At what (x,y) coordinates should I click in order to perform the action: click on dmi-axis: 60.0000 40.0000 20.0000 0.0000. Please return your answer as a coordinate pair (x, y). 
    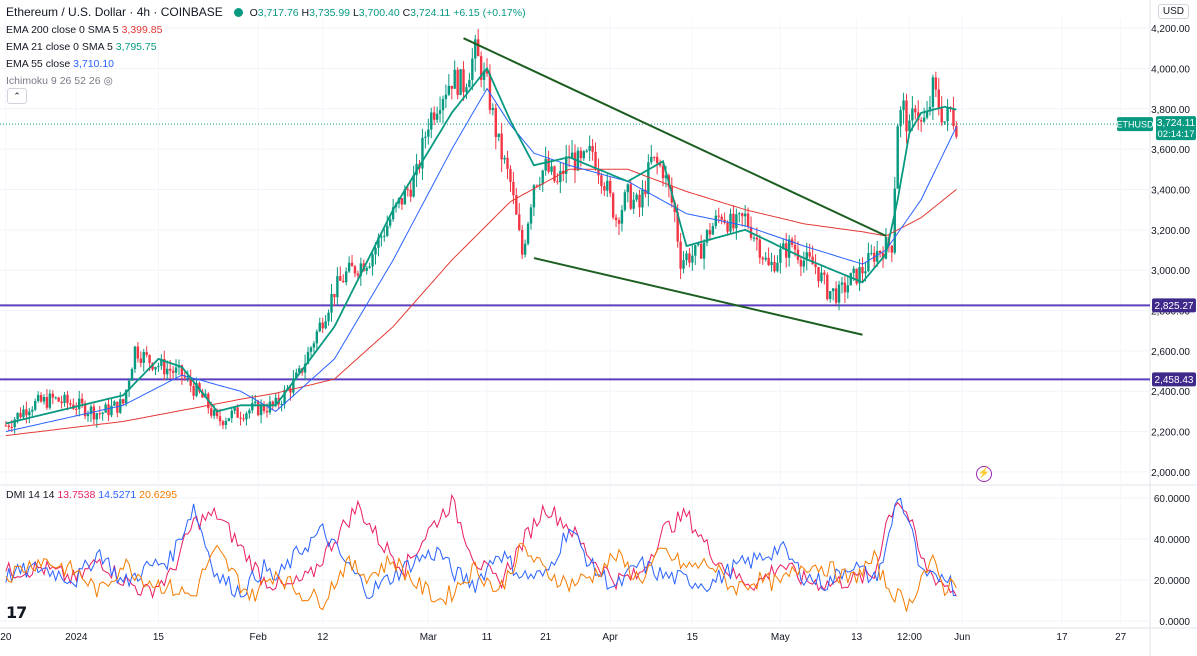
    Looking at the image, I should click on (1172, 561).